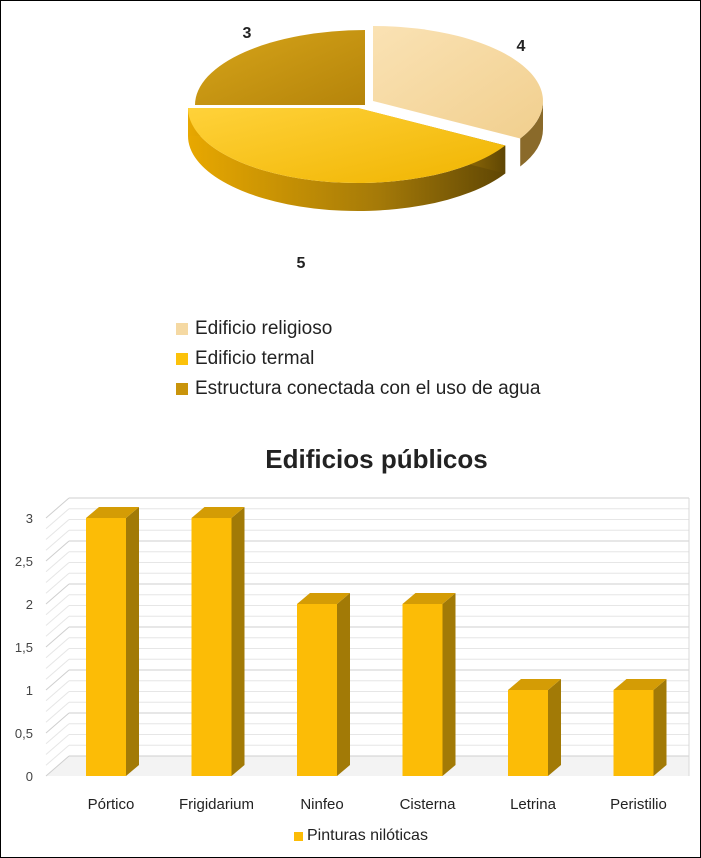 Image resolution: width=701 pixels, height=858 pixels. Describe the element at coordinates (29, 604) in the screenshot. I see `y-tick-label: 2` at that location.